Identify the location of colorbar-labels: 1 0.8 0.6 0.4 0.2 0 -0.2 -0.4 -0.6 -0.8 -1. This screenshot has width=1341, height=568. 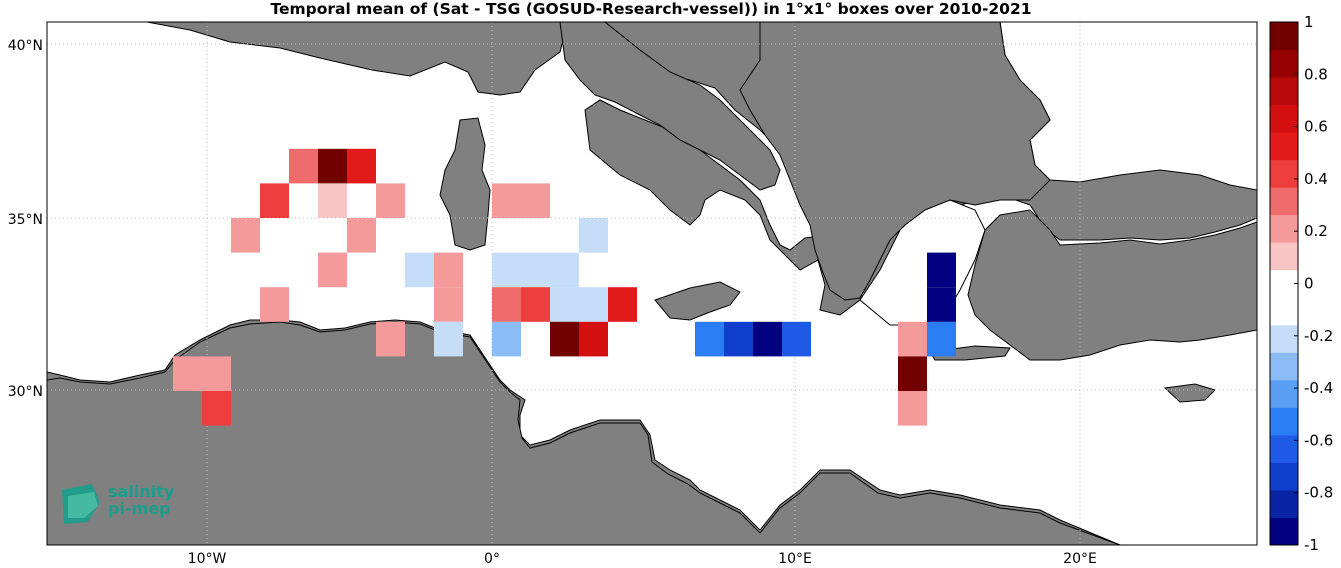
(1313, 283).